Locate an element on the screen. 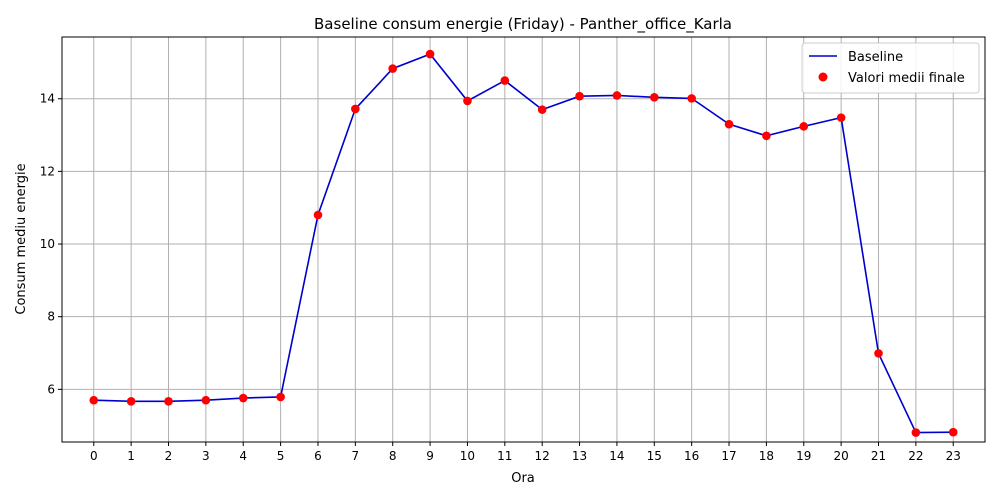 The height and width of the screenshot is (500, 1000). x-axis: 0 1 2 3 4 5 6 7 8 9 10 11 12 13 14 15 16 17 18 19 20 21 22 23 is located at coordinates (525, 452).